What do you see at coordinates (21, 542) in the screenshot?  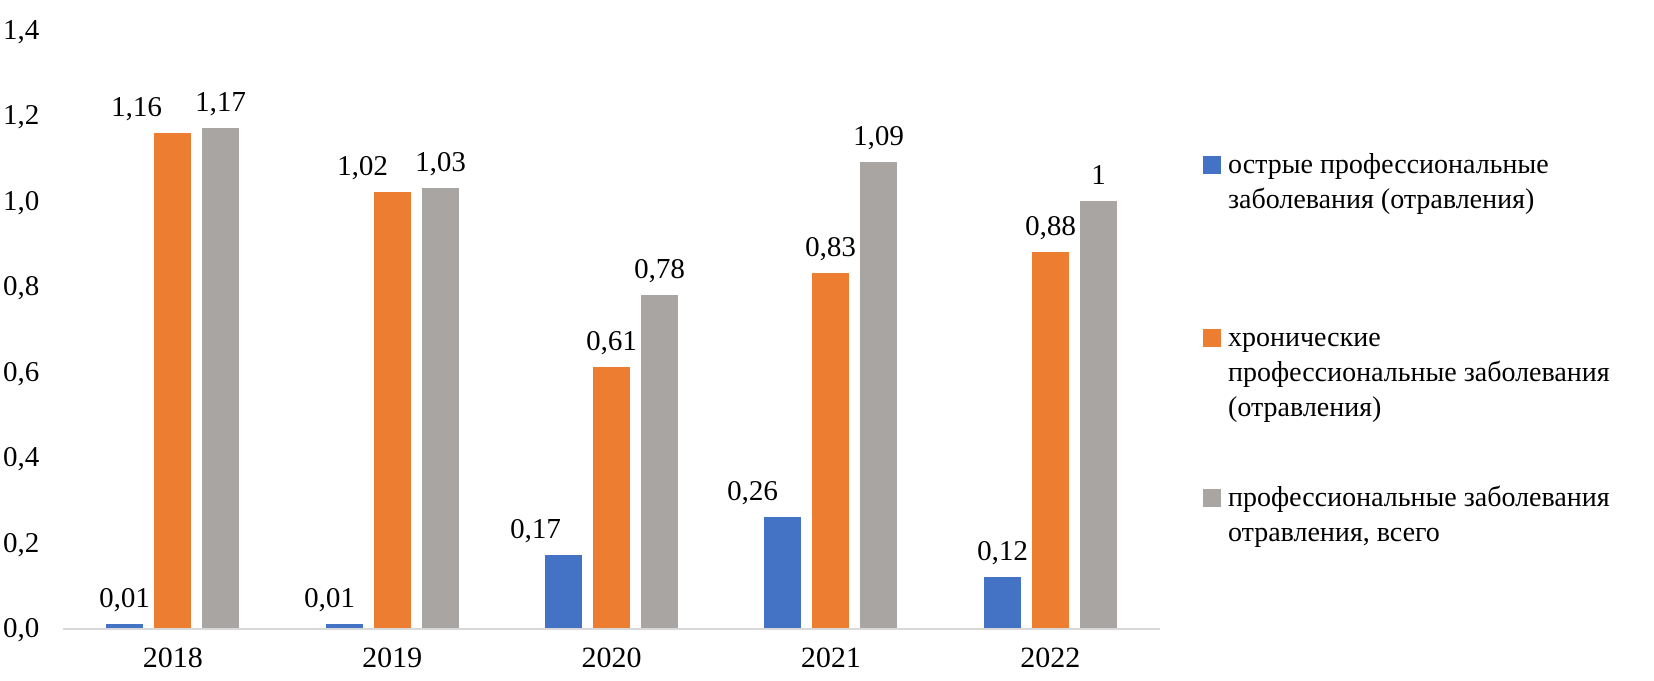 I see `y-axis-tick-label: 0,2` at bounding box center [21, 542].